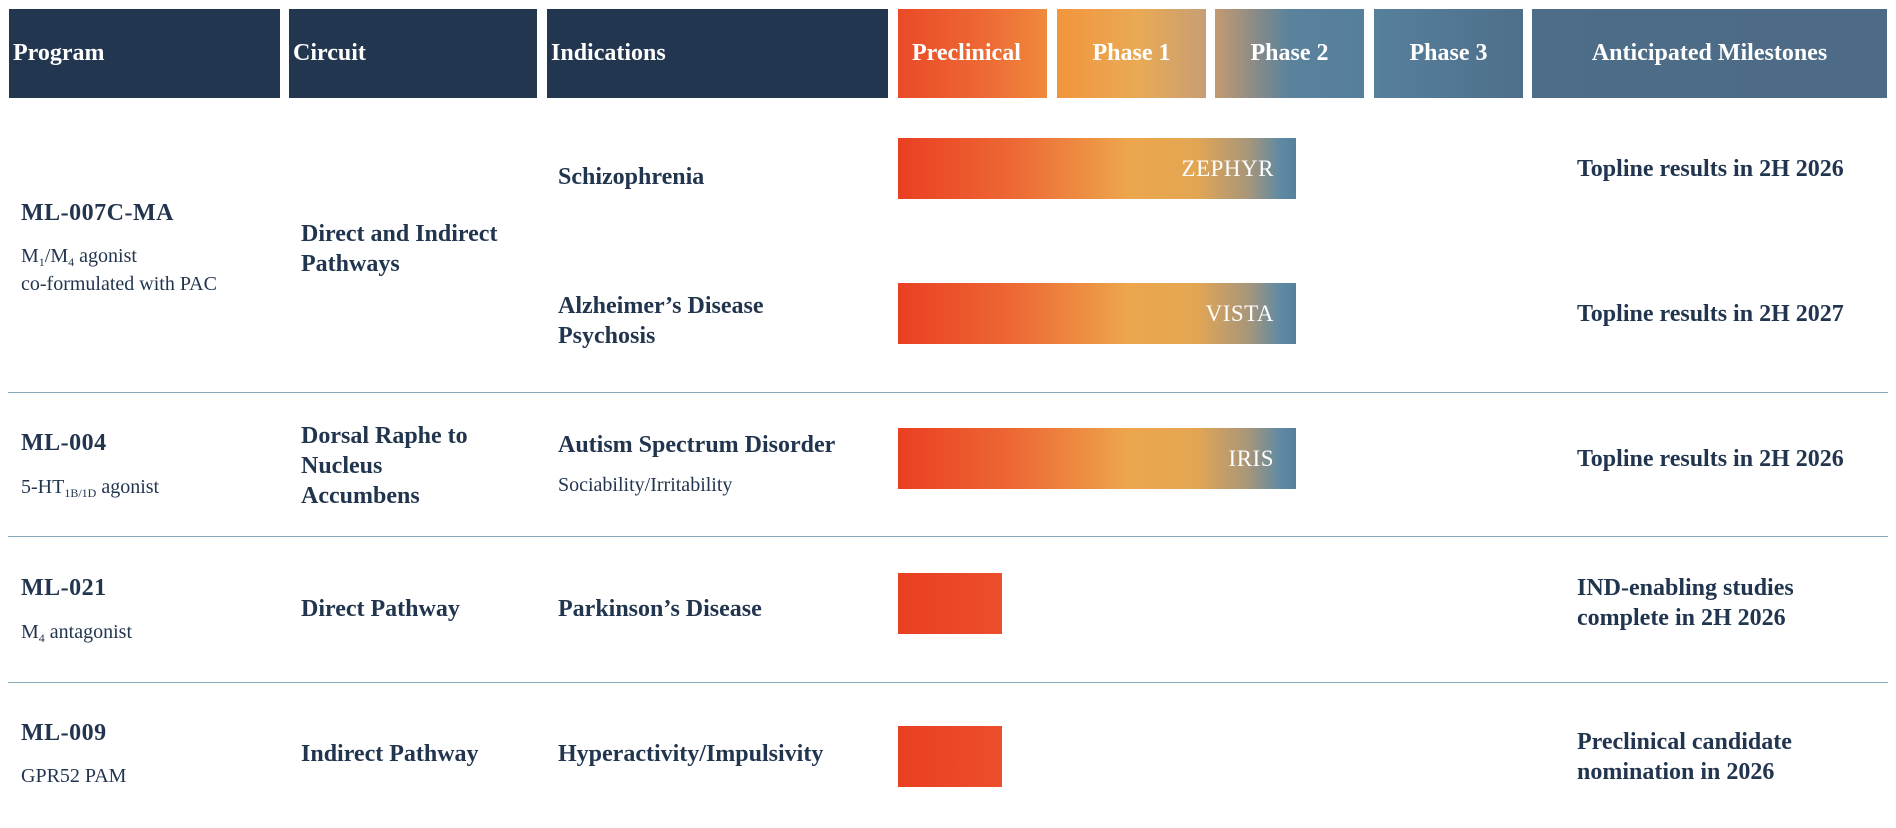 This screenshot has height=828, width=1896. Describe the element at coordinates (64, 588) in the screenshot. I see `program-name: ML-021` at that location.